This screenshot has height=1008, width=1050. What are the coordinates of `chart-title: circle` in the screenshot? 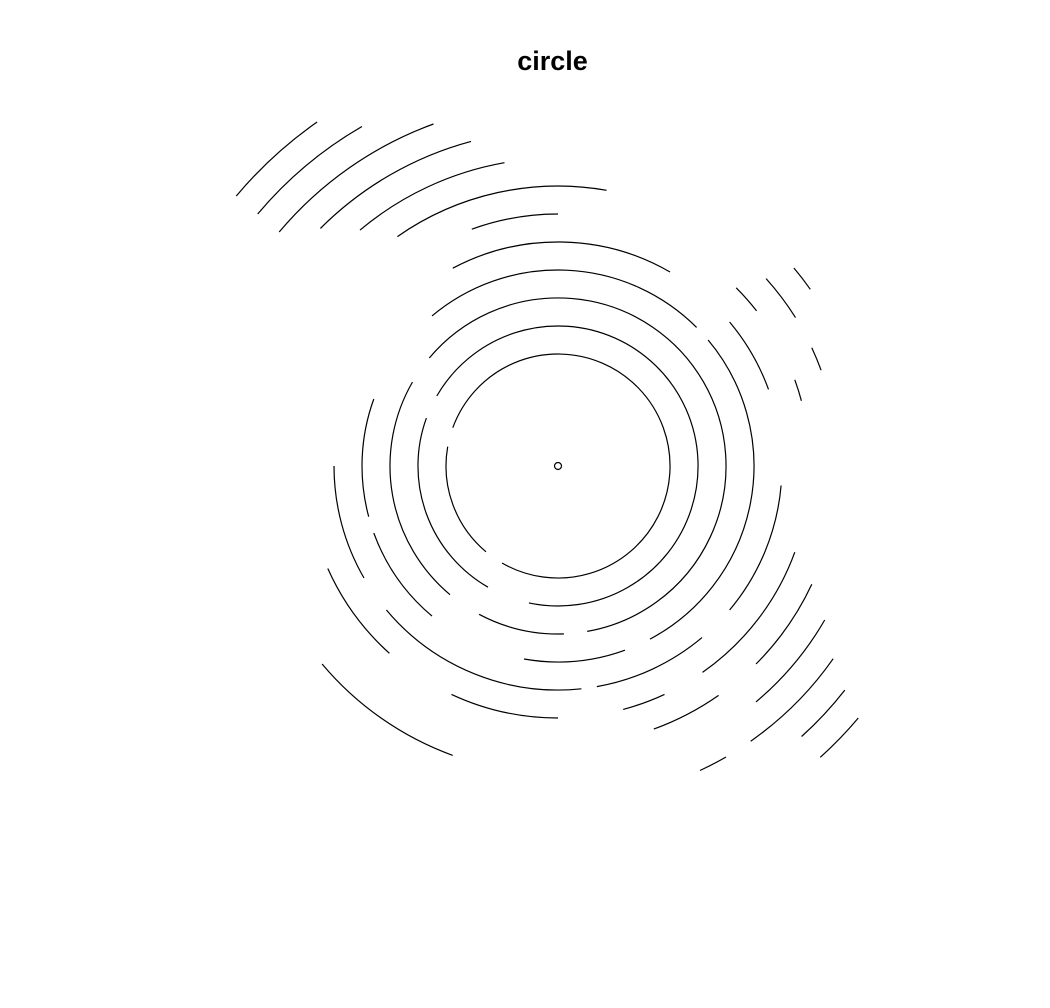 It's located at (552, 61).